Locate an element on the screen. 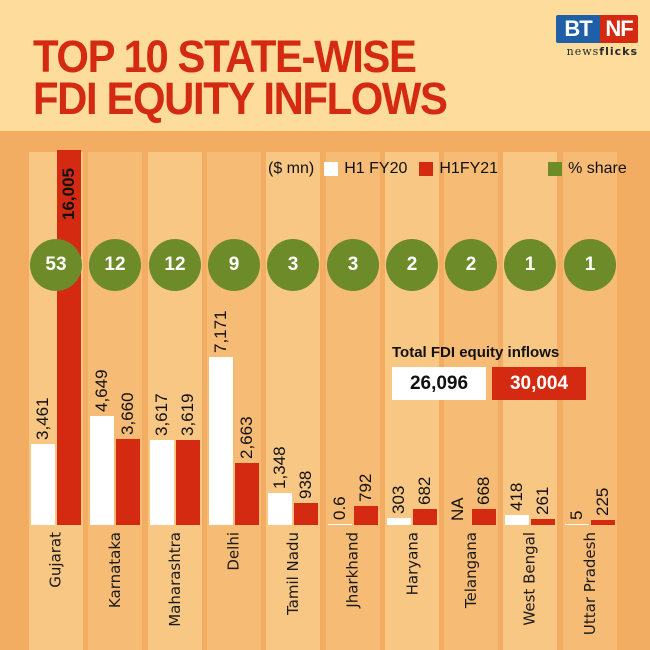 Image resolution: width=650 pixels, height=650 pixels. logo-tagline-bold: flicks is located at coordinates (618, 51).